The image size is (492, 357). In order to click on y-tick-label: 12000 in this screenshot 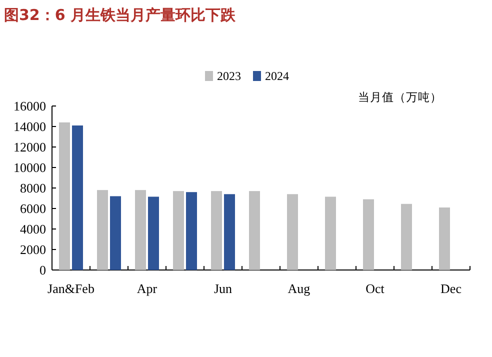, I will do `click(30, 147)`.